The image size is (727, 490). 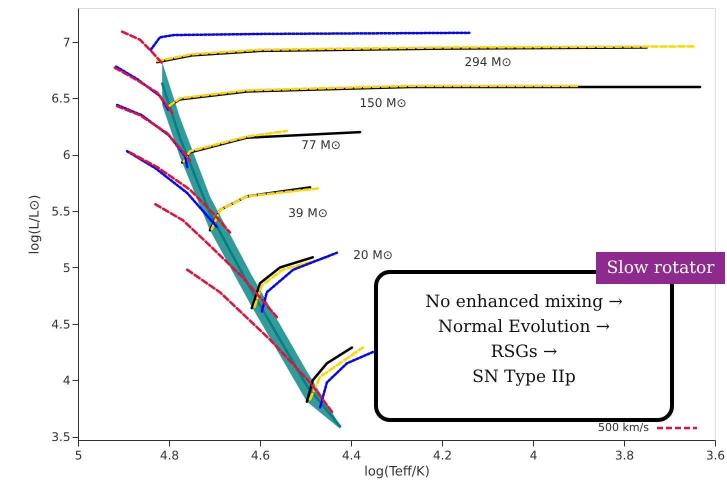 What do you see at coordinates (260, 455) in the screenshot?
I see `x-tick-label: 4.6` at bounding box center [260, 455].